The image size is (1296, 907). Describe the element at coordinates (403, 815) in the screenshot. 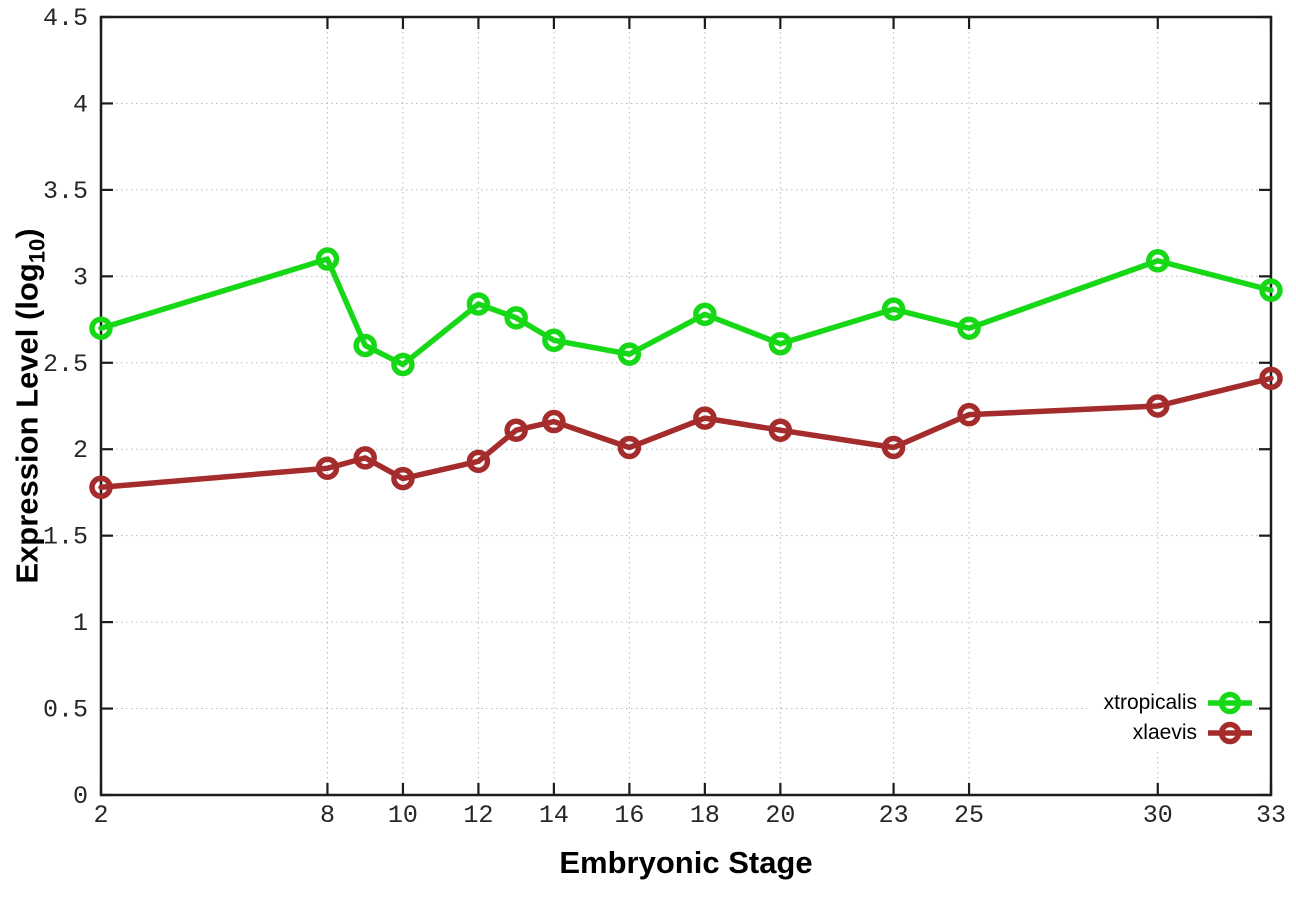

I see `x-tick-label: 10` at that location.